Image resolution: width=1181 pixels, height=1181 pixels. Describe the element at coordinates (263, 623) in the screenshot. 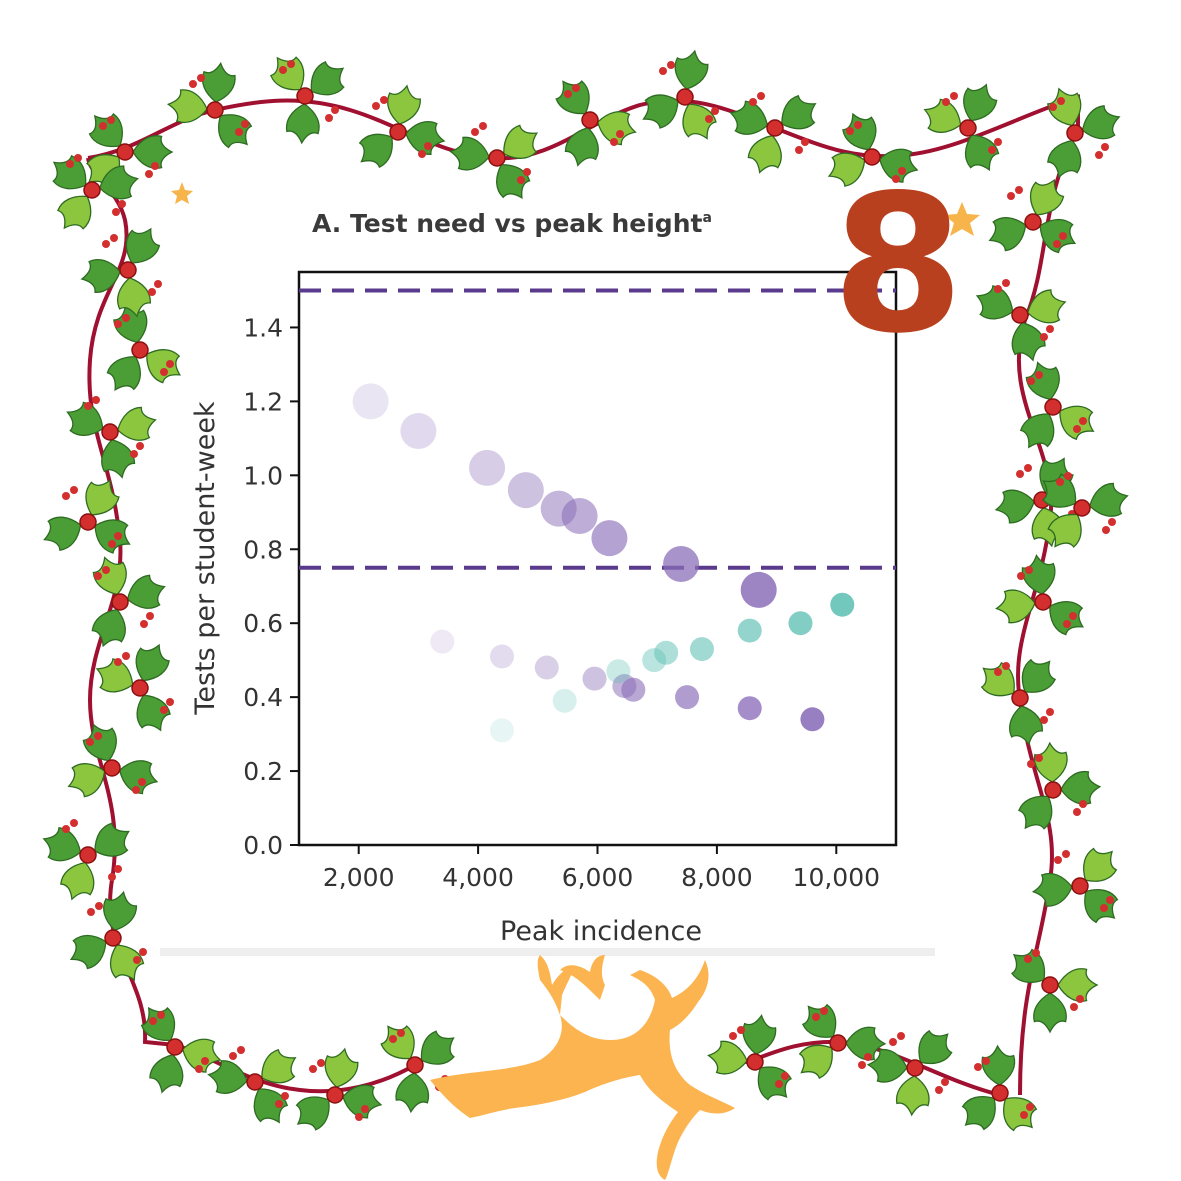

I see `y-tick-label: 0.6` at that location.